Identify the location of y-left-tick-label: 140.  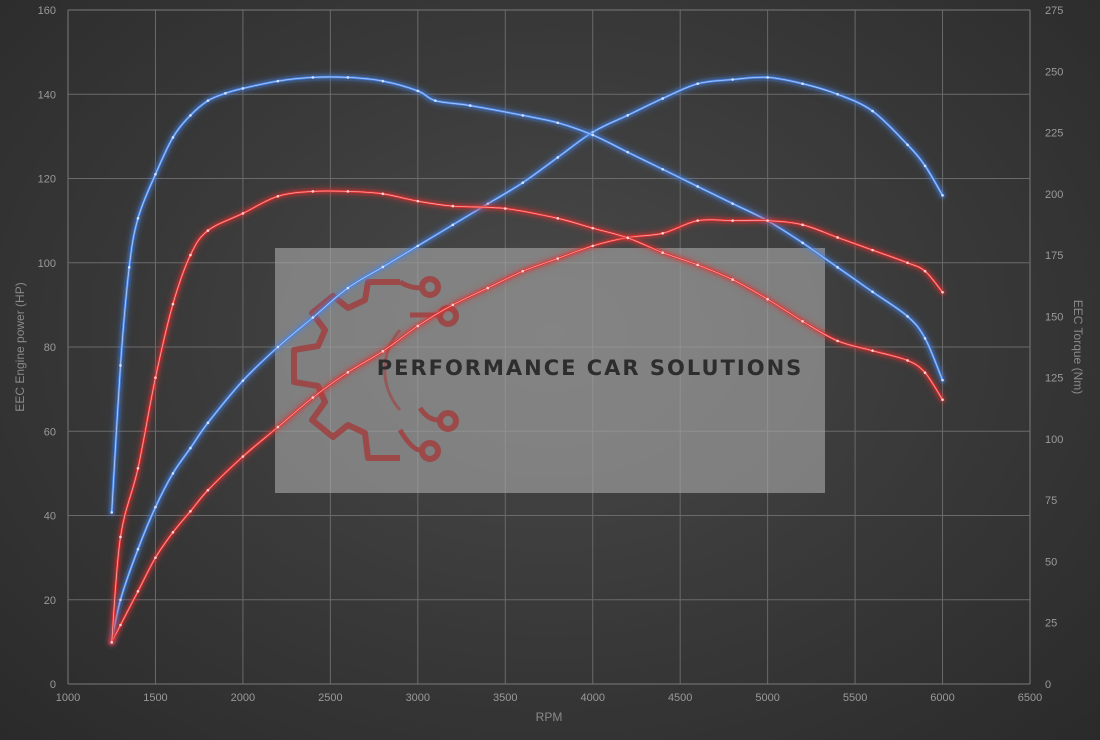
(47, 95).